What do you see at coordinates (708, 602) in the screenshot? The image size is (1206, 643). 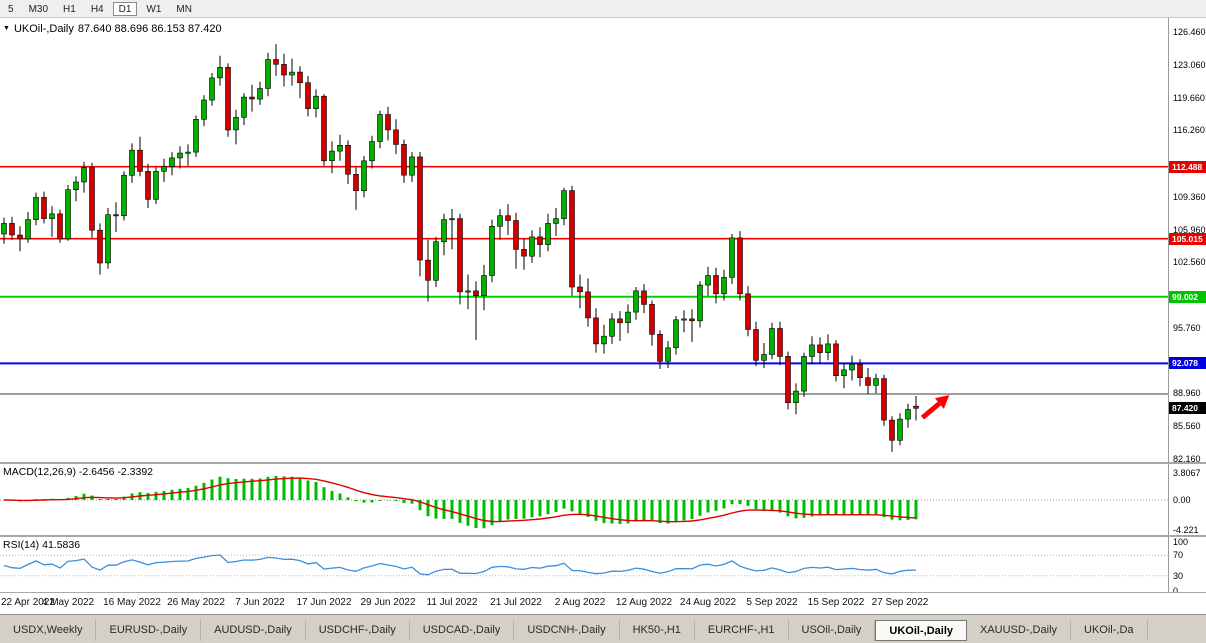 I see `date-label: 24 Aug 2022` at bounding box center [708, 602].